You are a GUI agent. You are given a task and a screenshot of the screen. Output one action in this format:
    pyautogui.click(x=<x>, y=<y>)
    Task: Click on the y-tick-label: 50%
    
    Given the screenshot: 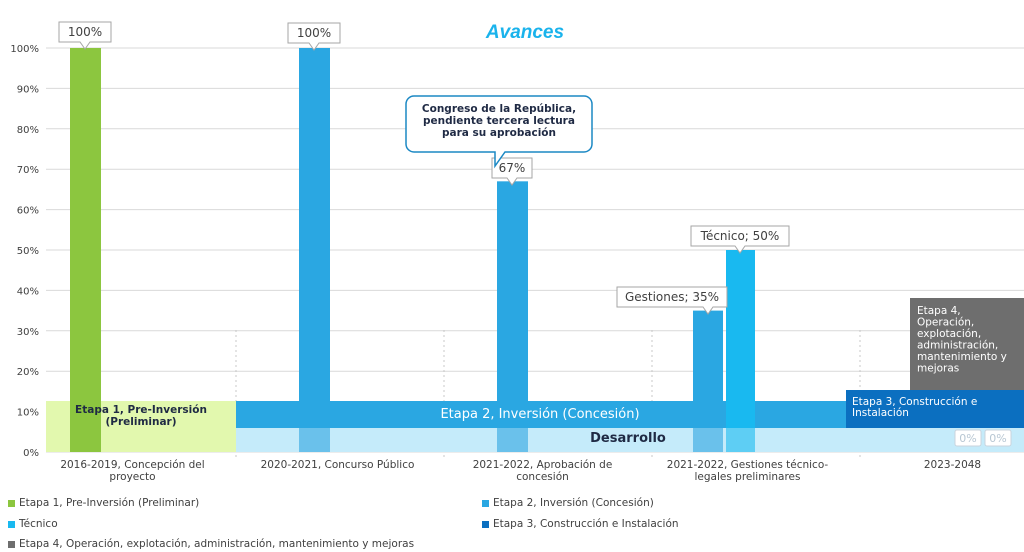 What is the action you would take?
    pyautogui.click(x=28, y=251)
    